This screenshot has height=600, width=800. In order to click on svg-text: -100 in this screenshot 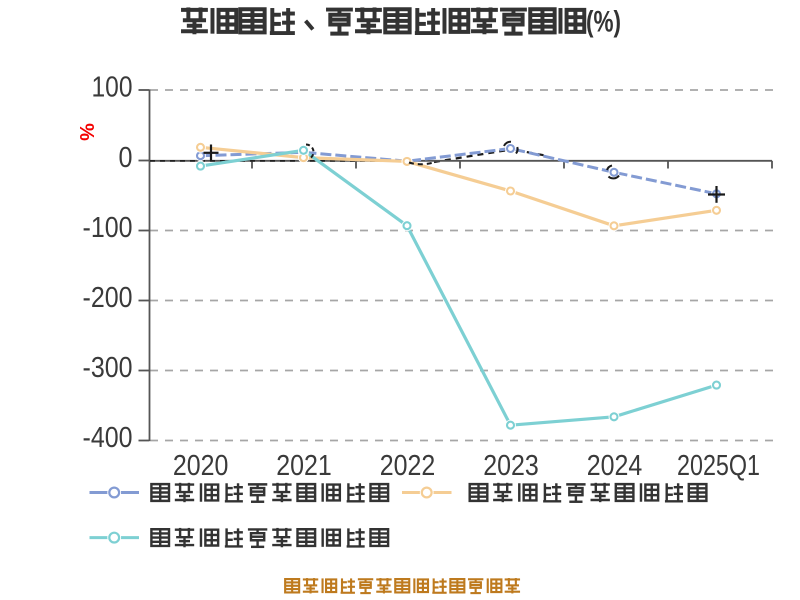, I will do `click(108, 228)`.